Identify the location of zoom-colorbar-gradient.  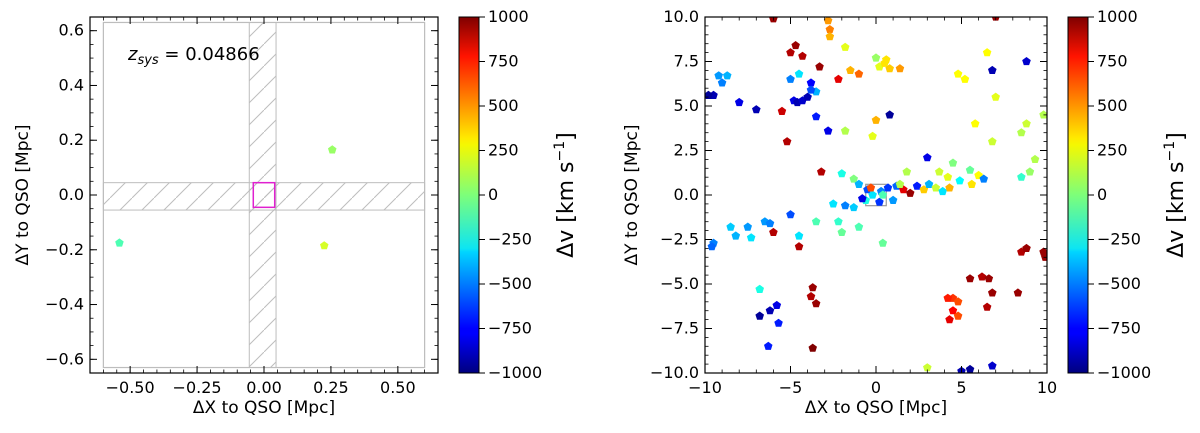
(469, 195).